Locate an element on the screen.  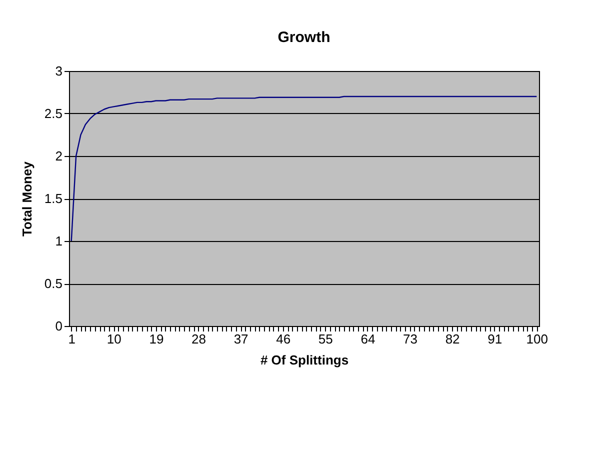
x-tick-label: 55 is located at coordinates (325, 339).